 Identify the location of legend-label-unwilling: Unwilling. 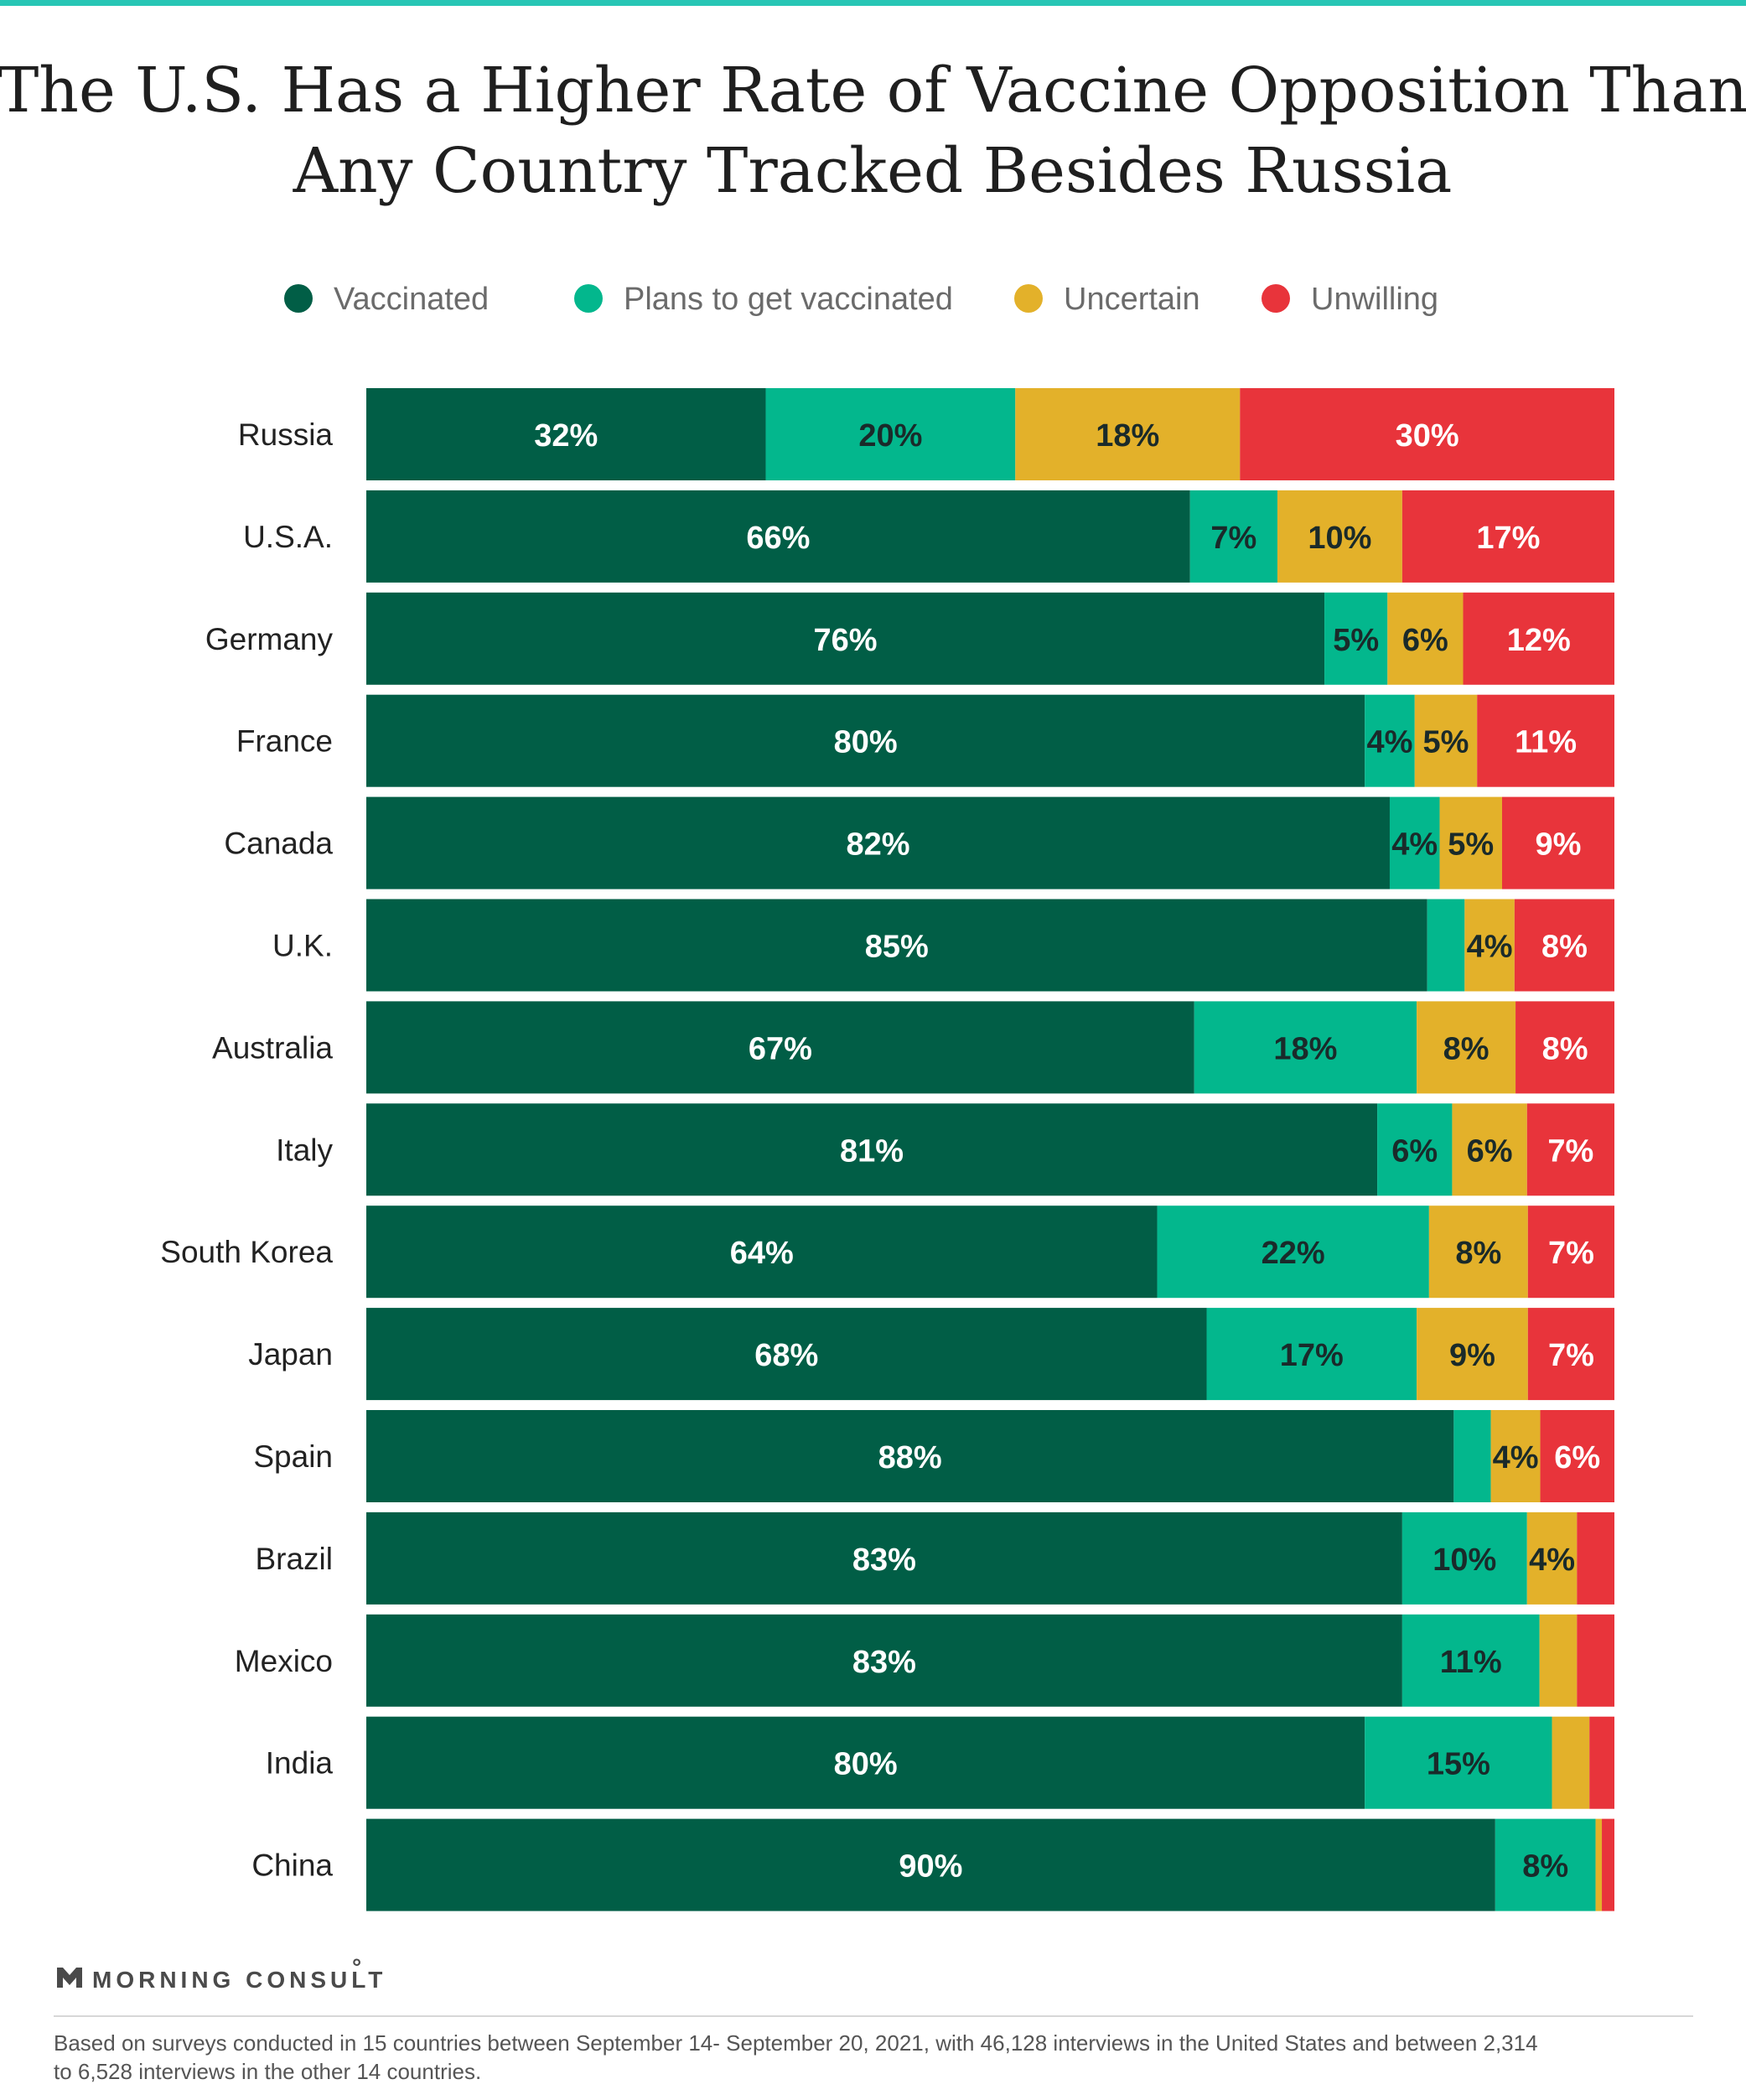
(1374, 299).